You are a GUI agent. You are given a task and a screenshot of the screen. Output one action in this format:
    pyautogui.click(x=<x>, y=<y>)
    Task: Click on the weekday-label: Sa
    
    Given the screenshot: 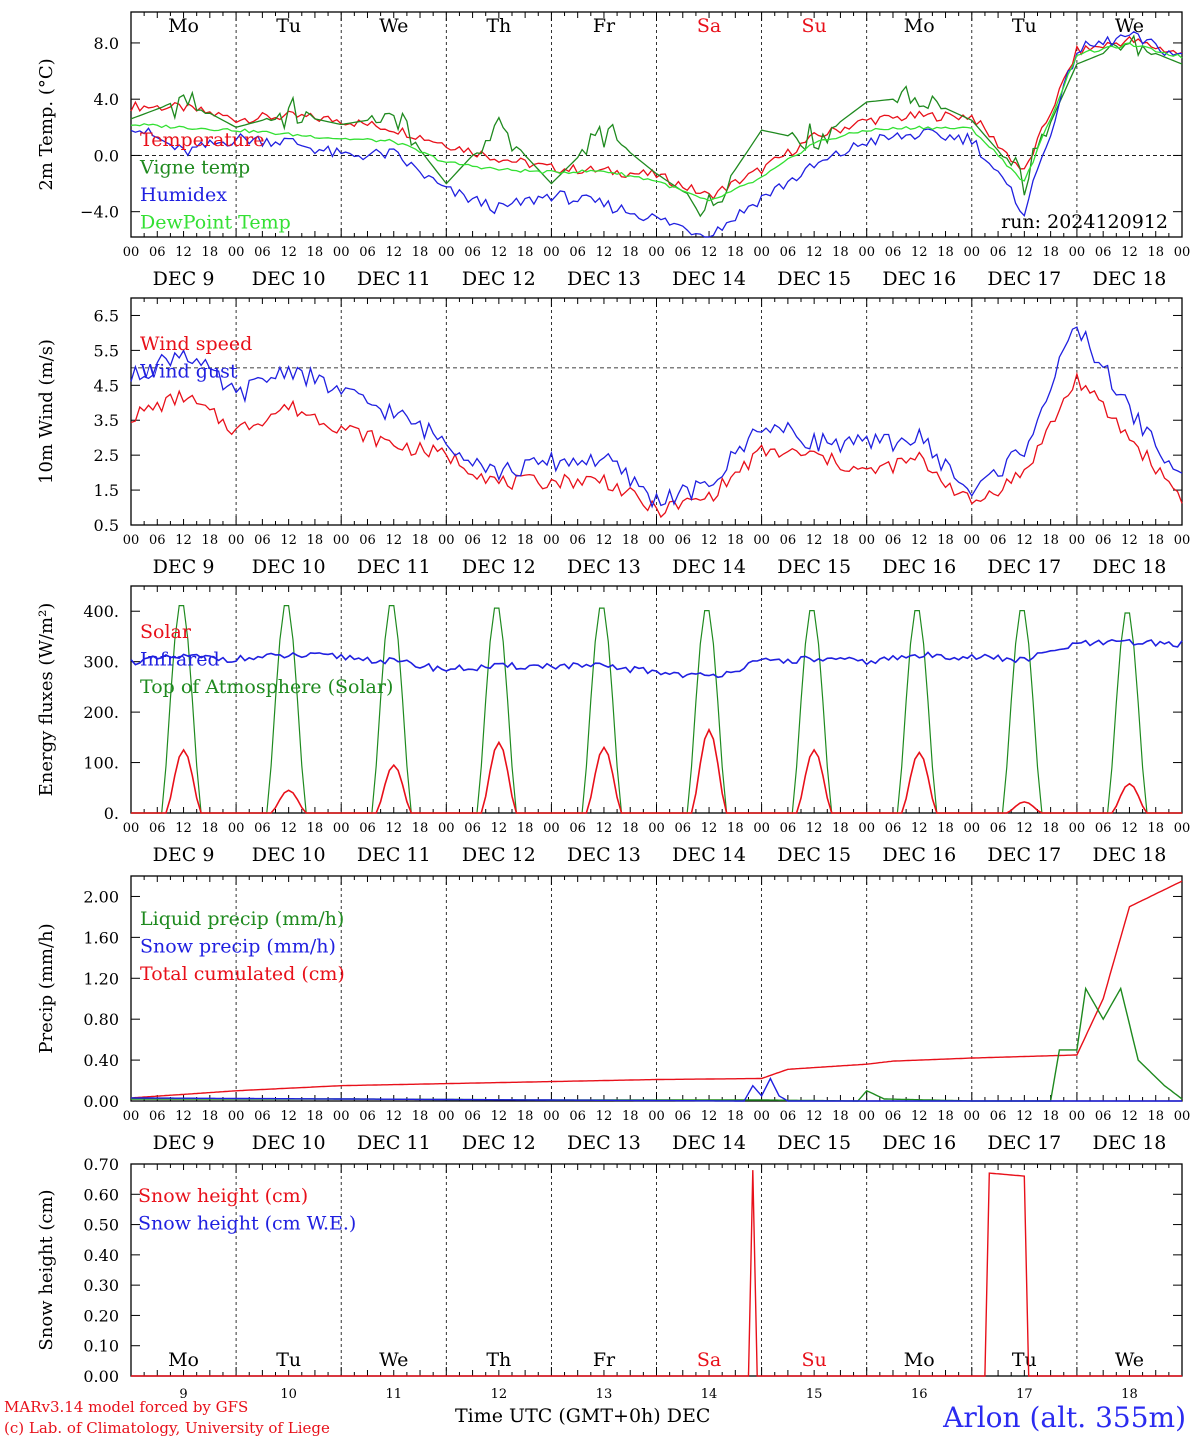 What is the action you would take?
    pyautogui.click(x=709, y=1360)
    